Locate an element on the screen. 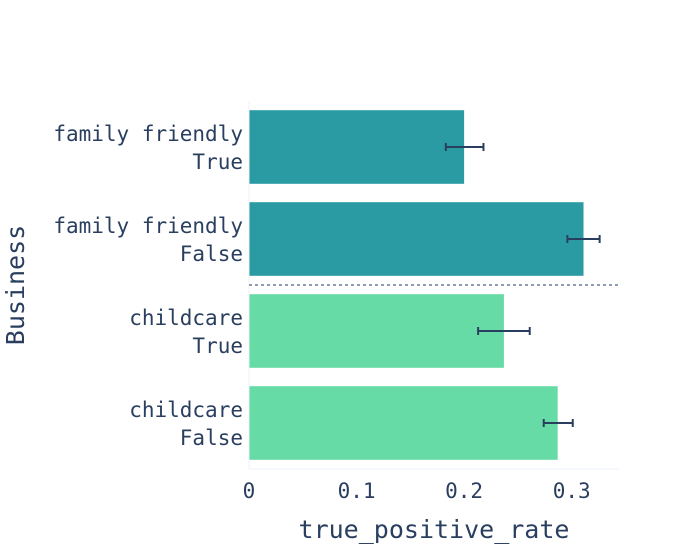 The image size is (700, 550). x-tick-label: 0.2 is located at coordinates (464, 491).